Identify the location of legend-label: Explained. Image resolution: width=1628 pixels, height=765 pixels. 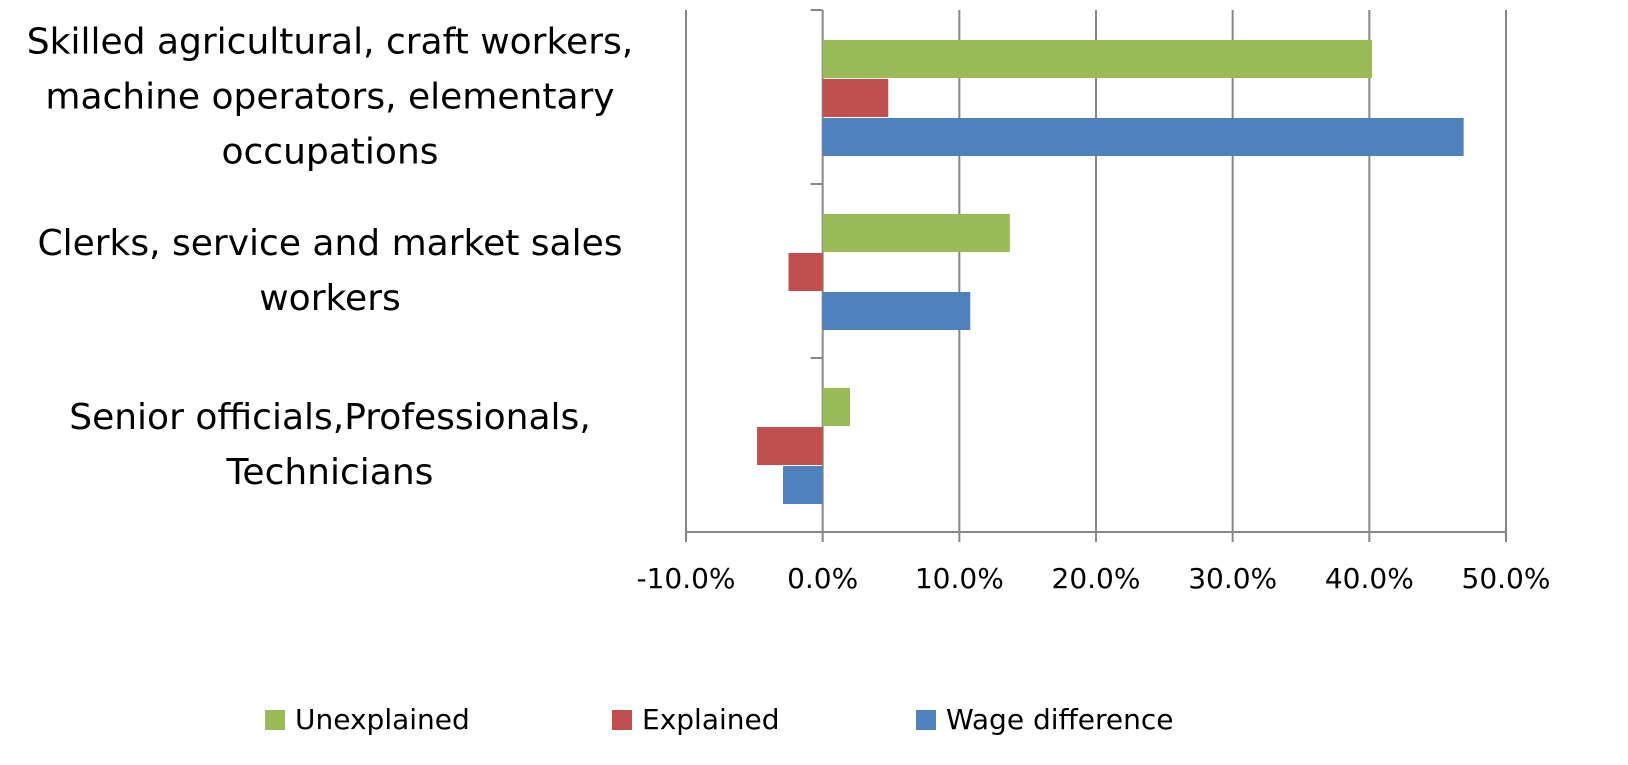
(711, 719).